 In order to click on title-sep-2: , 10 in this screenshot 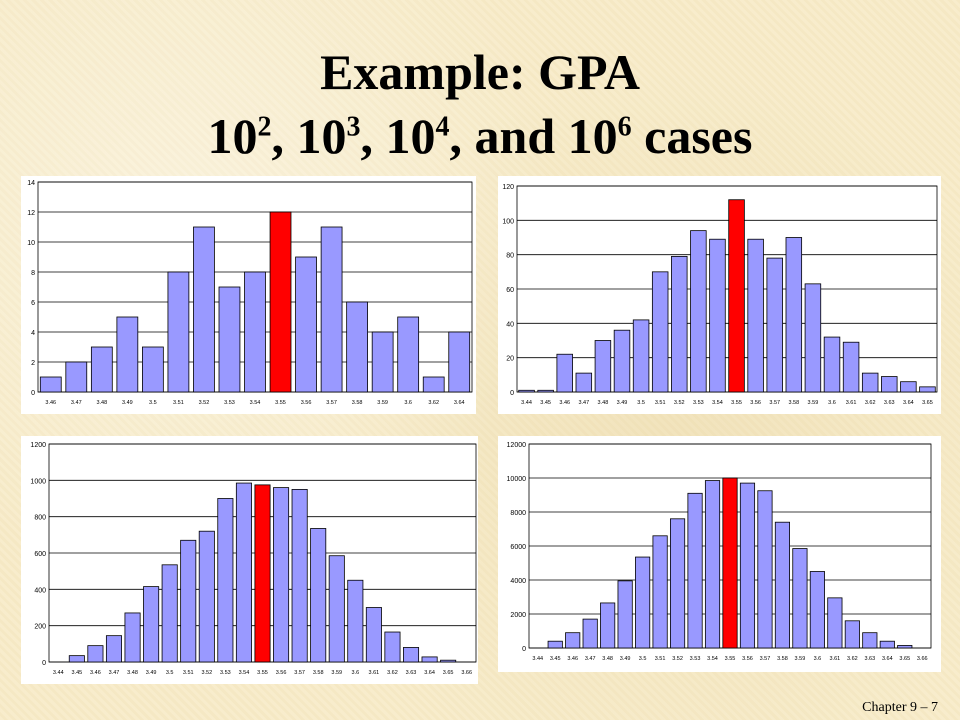, I will do `click(398, 136)`.